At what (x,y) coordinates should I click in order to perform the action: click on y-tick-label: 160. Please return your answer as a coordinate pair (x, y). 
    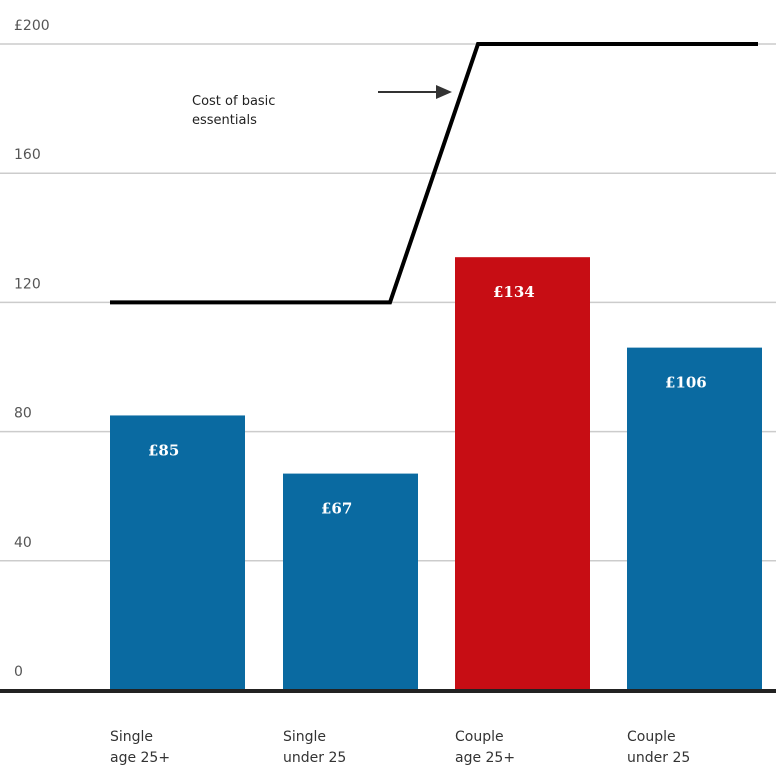
    Looking at the image, I should click on (27, 155).